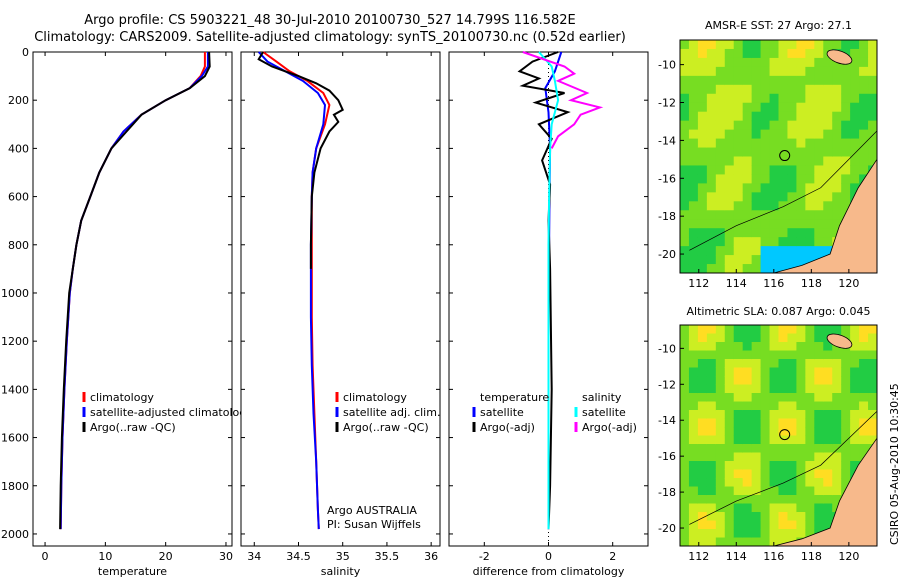 Image resolution: width=900 pixels, height=580 pixels. I want to click on depth-tick-label-1200: 1200, so click(15, 341).